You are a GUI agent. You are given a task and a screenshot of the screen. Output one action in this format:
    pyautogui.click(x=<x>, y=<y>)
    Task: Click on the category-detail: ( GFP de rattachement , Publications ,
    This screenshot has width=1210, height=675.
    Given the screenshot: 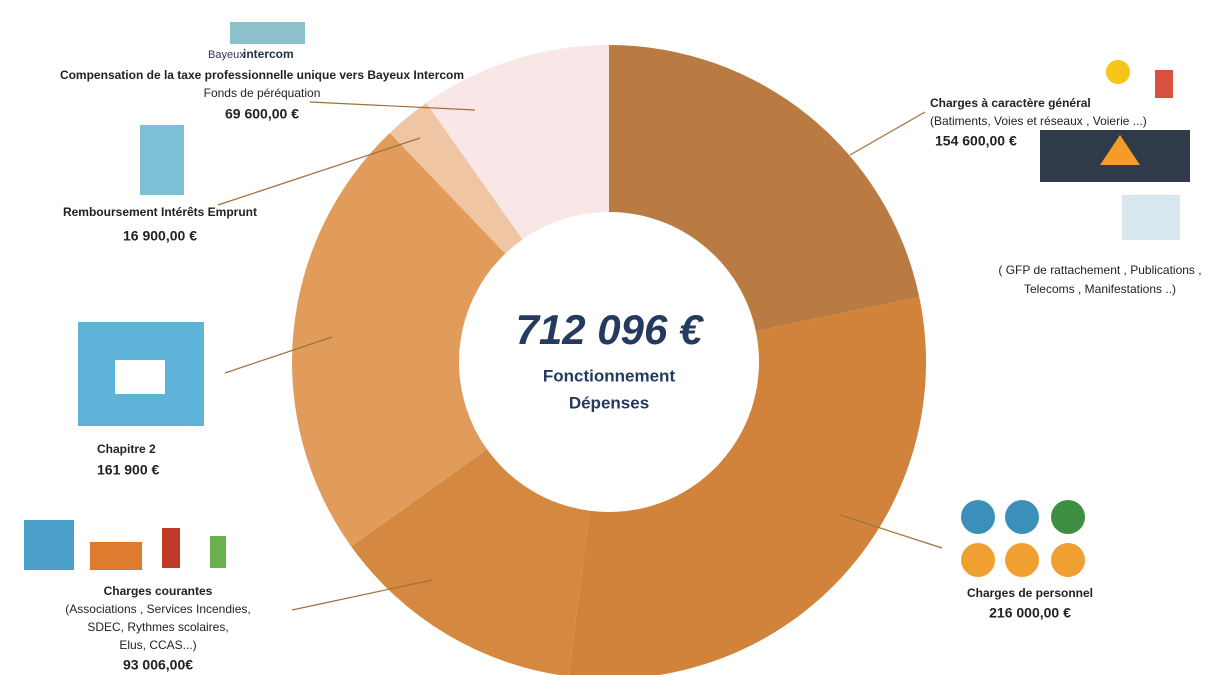 What is the action you would take?
    pyautogui.click(x=1099, y=270)
    